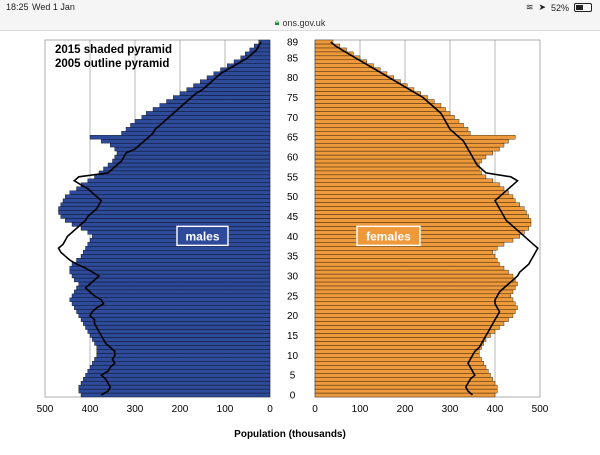 The height and width of the screenshot is (455, 600). I want to click on male-x-tick-label: 400, so click(90, 409).